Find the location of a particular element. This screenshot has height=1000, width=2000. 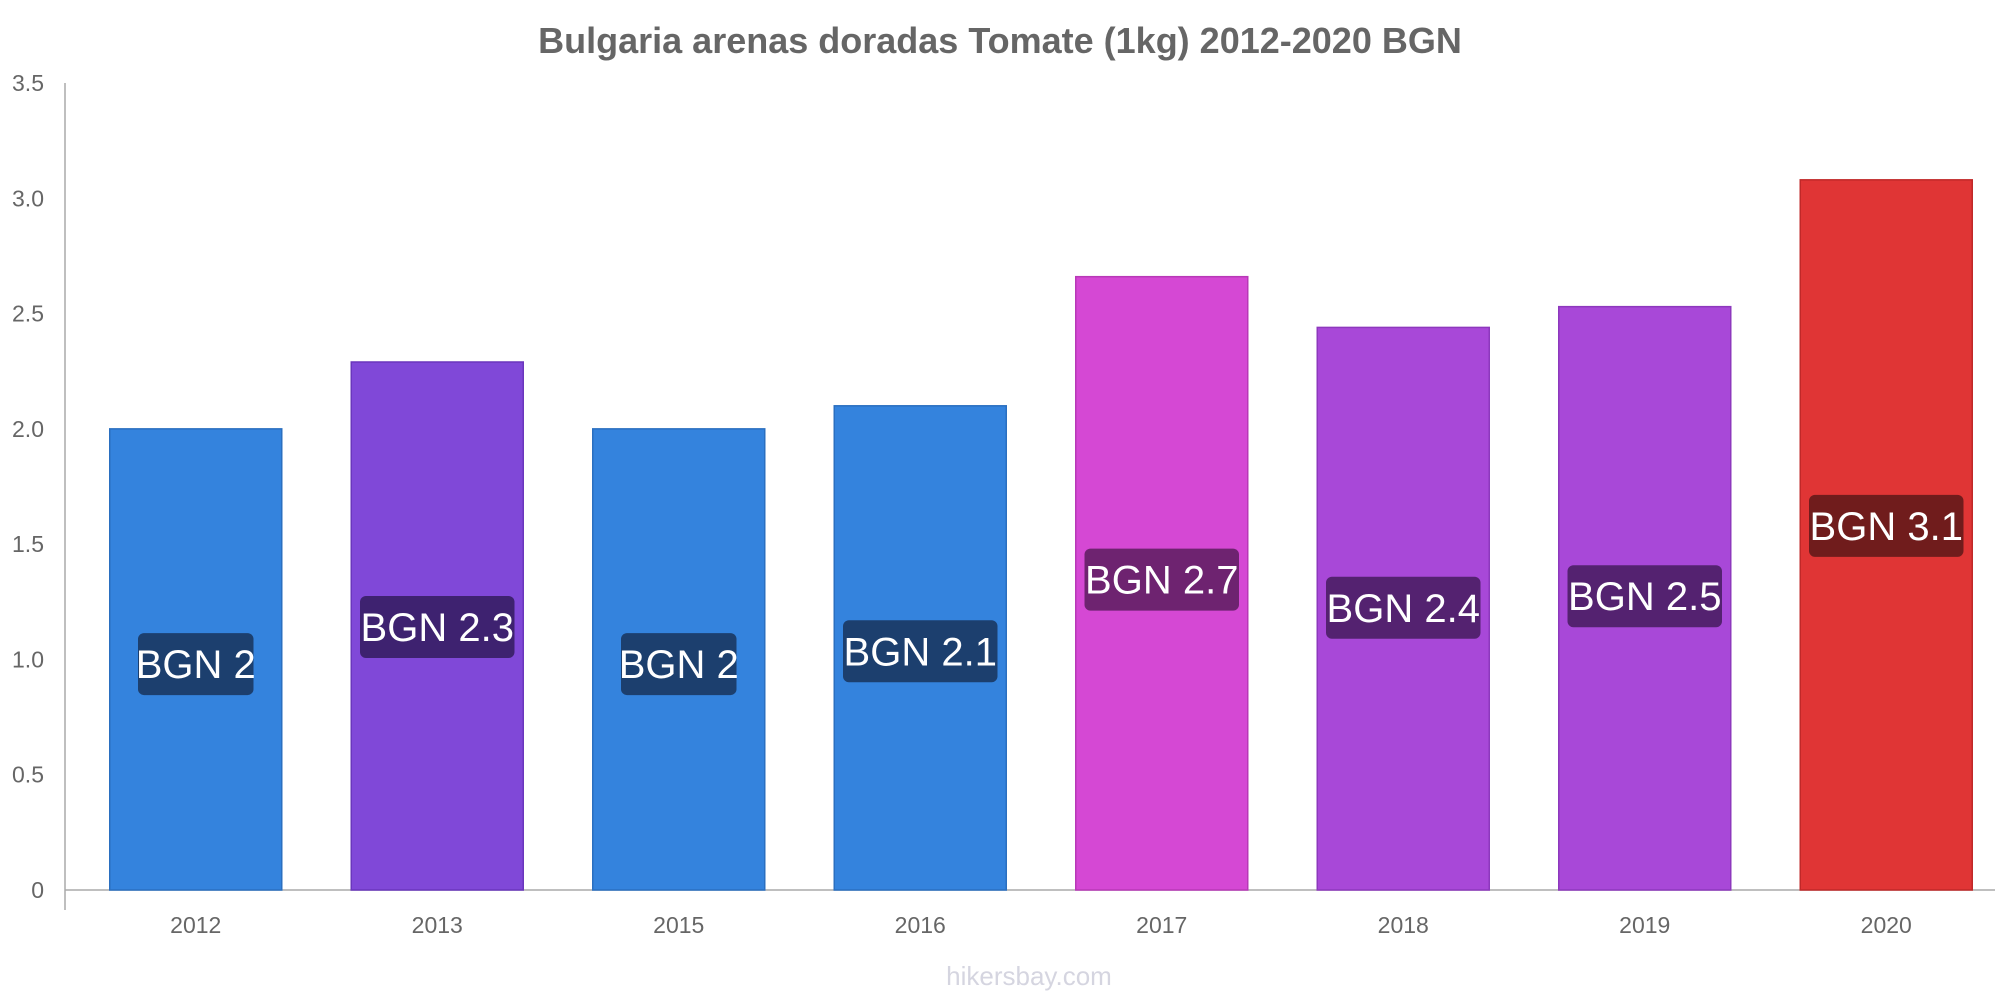

data-label: BGN 2.1 is located at coordinates (920, 652).